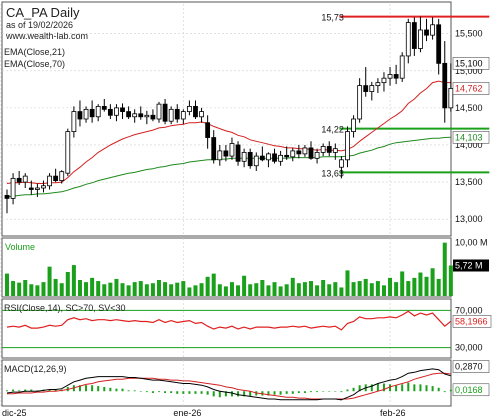  What do you see at coordinates (332, 173) in the screenshot?
I see `level-label: 13,63` at bounding box center [332, 173].